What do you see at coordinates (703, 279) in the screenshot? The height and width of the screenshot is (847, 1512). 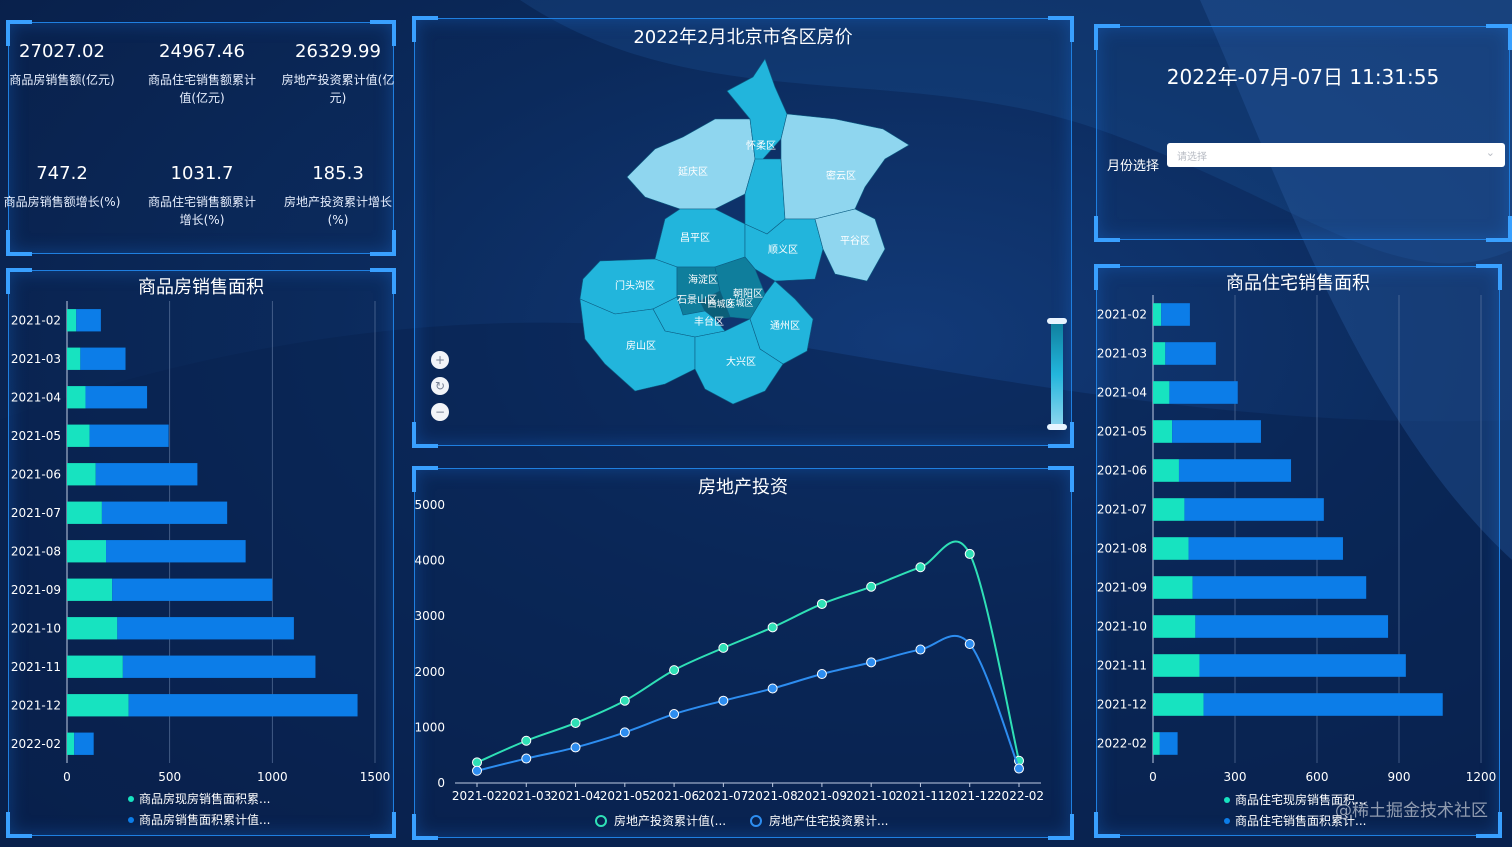 I see `district-label: 海淀区` at bounding box center [703, 279].